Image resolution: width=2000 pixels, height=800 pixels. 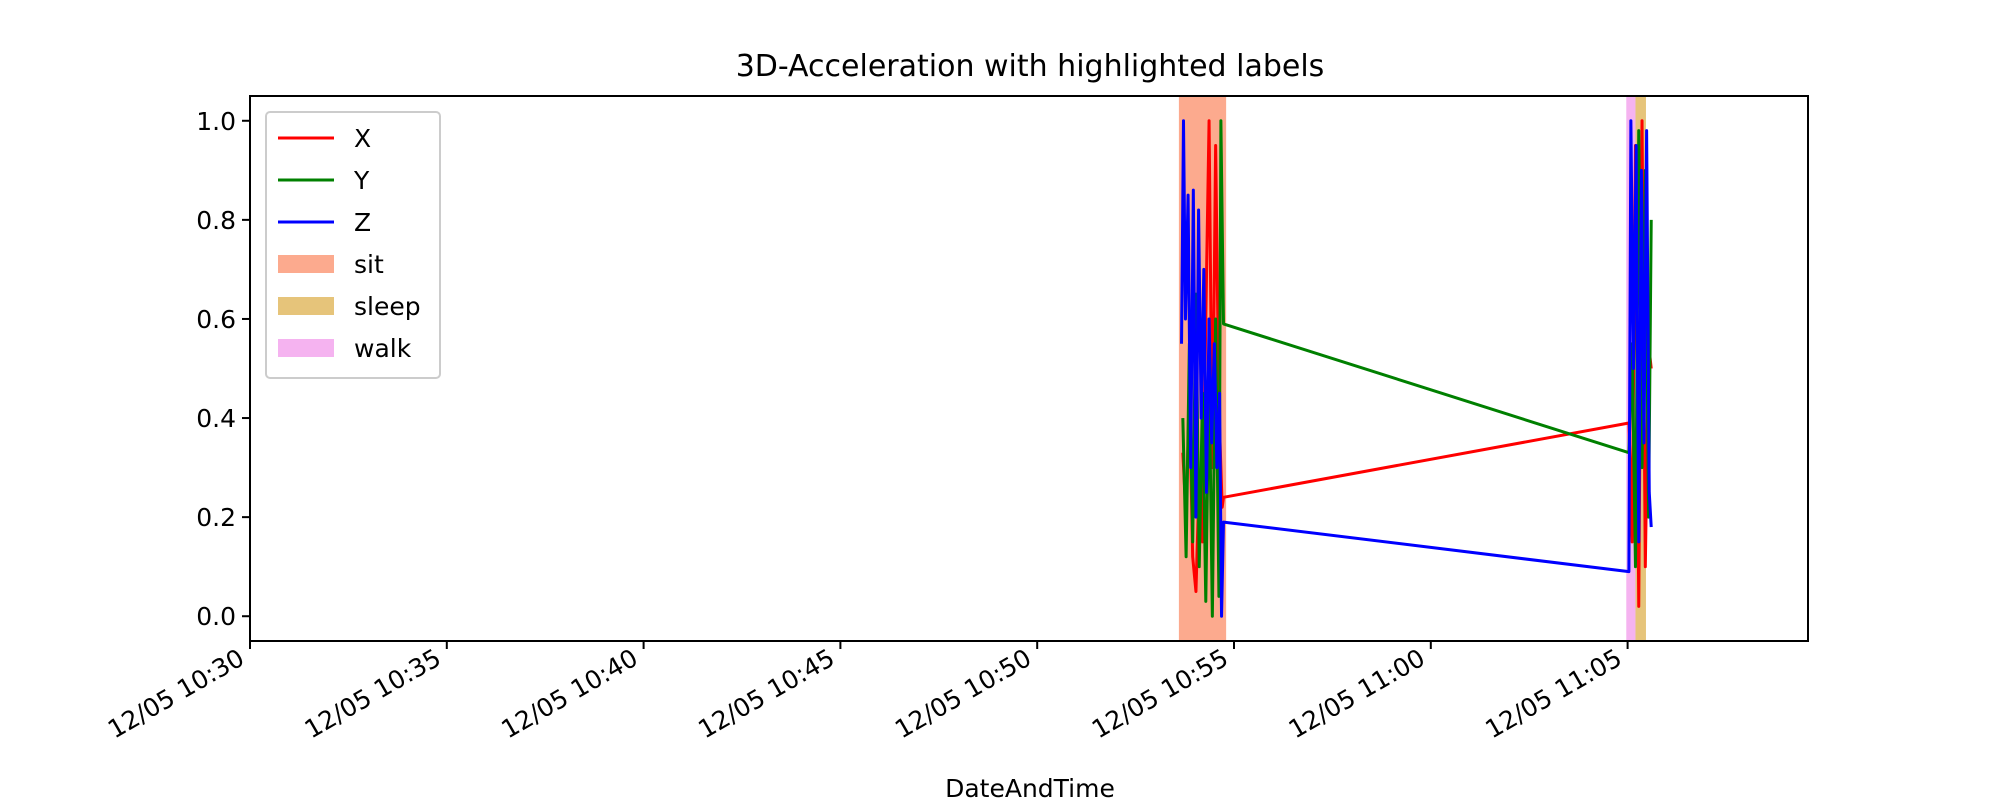 What do you see at coordinates (373, 693) in the screenshot?
I see `x-tick-label: 12/05 10:35` at bounding box center [373, 693].